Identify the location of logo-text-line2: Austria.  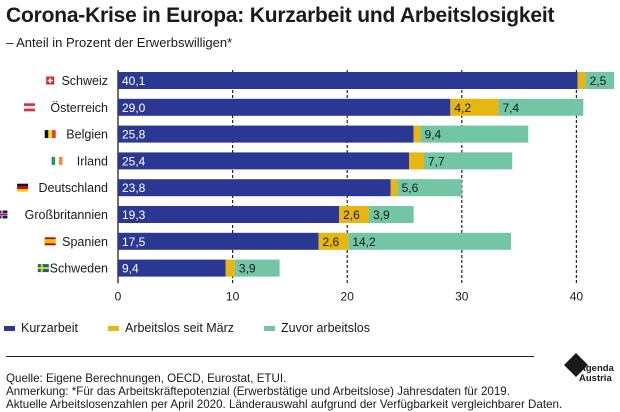
(595, 378).